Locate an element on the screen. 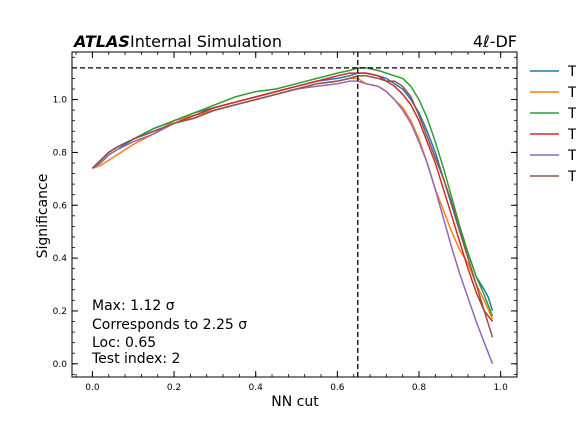 This screenshot has width=576, height=432. x-tick-label: 1.0 is located at coordinates (501, 388).